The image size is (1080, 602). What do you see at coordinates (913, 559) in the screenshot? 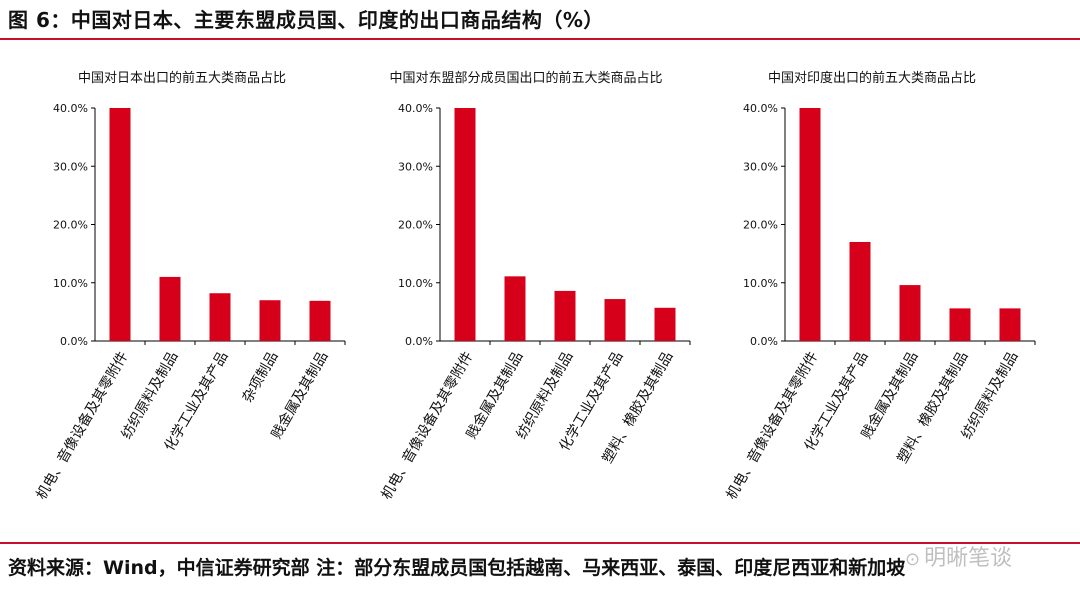
I see `wechat-icon: ⊙` at bounding box center [913, 559].